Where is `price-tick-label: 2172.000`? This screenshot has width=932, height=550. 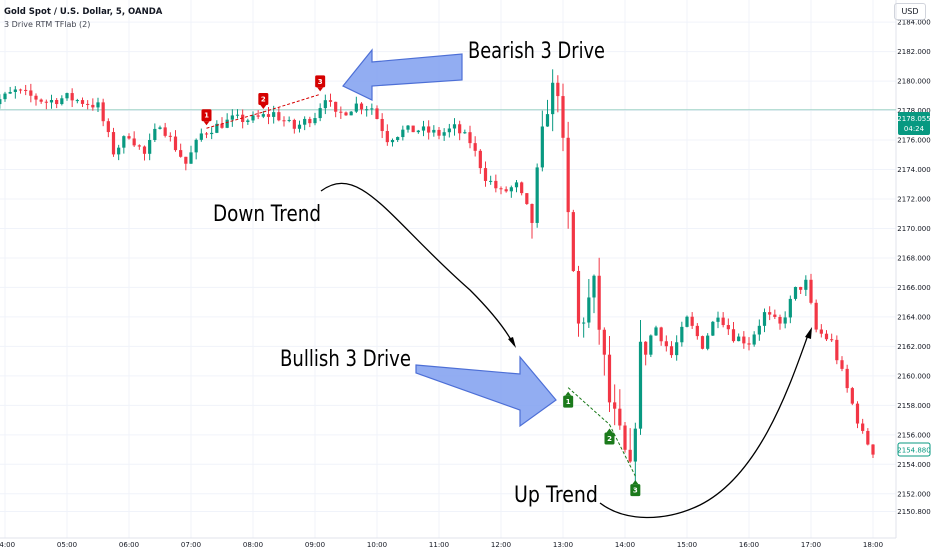 price-tick-label: 2172.000 is located at coordinates (913, 199).